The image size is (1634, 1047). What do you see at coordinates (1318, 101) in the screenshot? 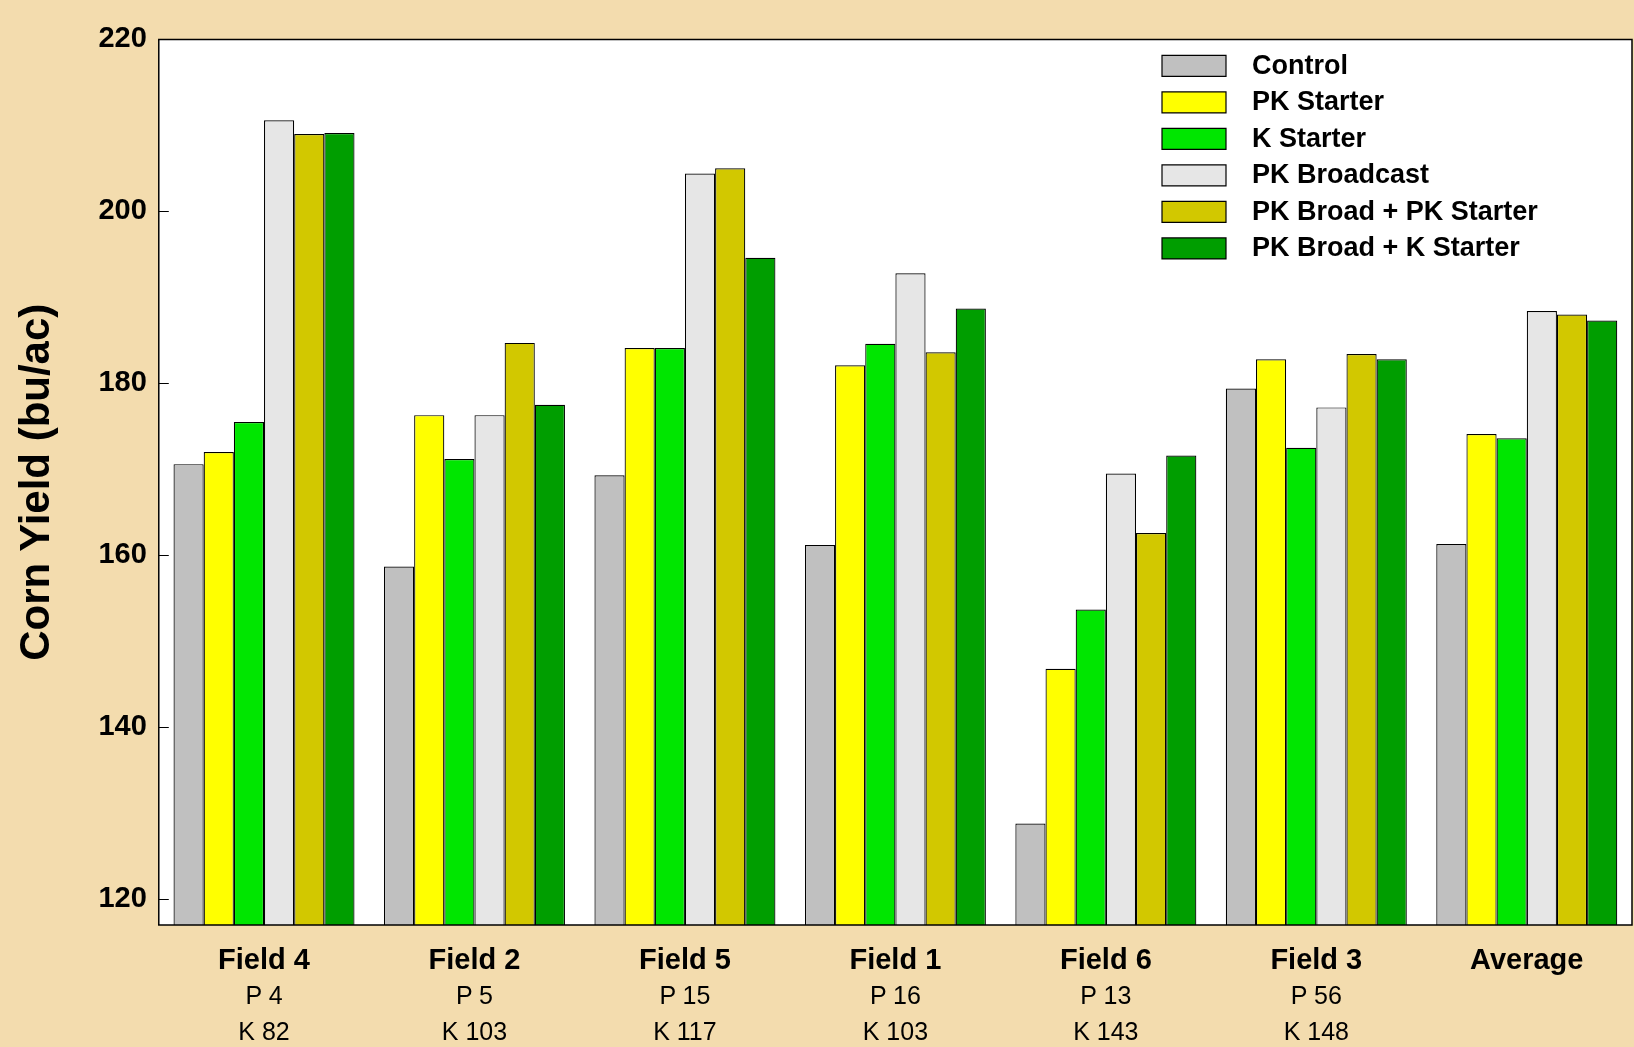
I see `legend-label: PK Starter` at bounding box center [1318, 101].